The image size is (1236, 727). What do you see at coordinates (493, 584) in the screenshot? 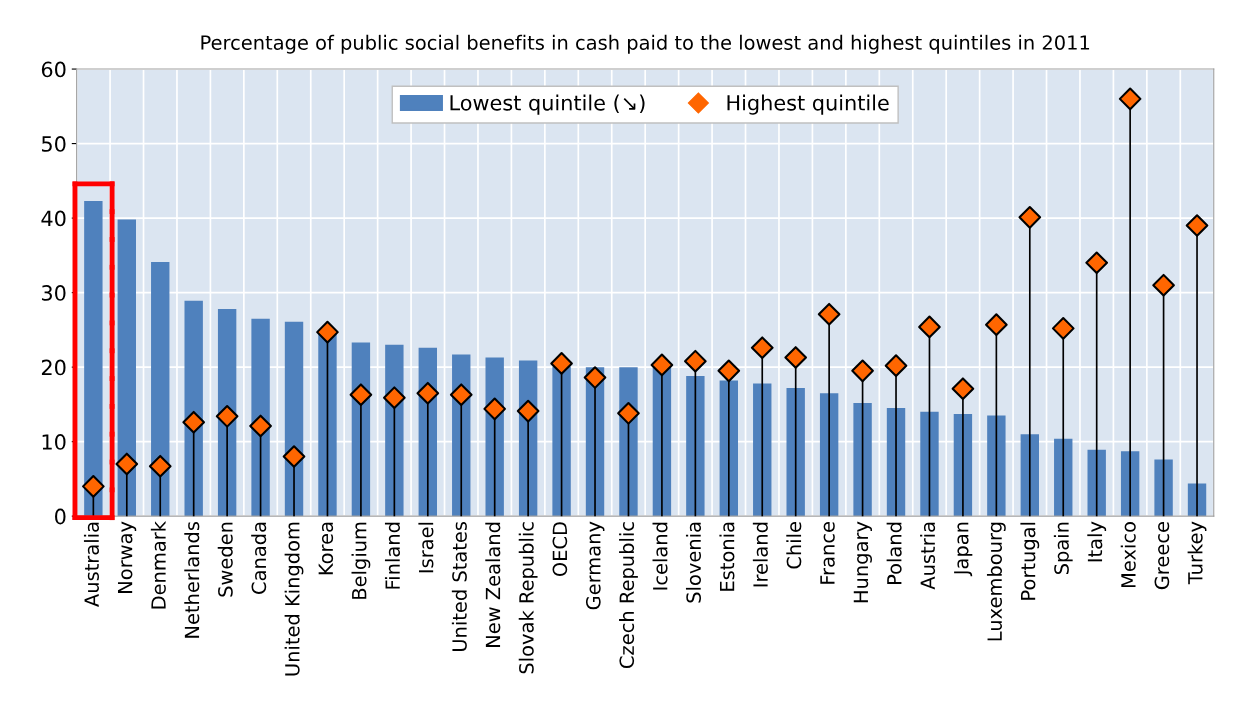
I see `x-tick-label: New Zealand` at bounding box center [493, 584].